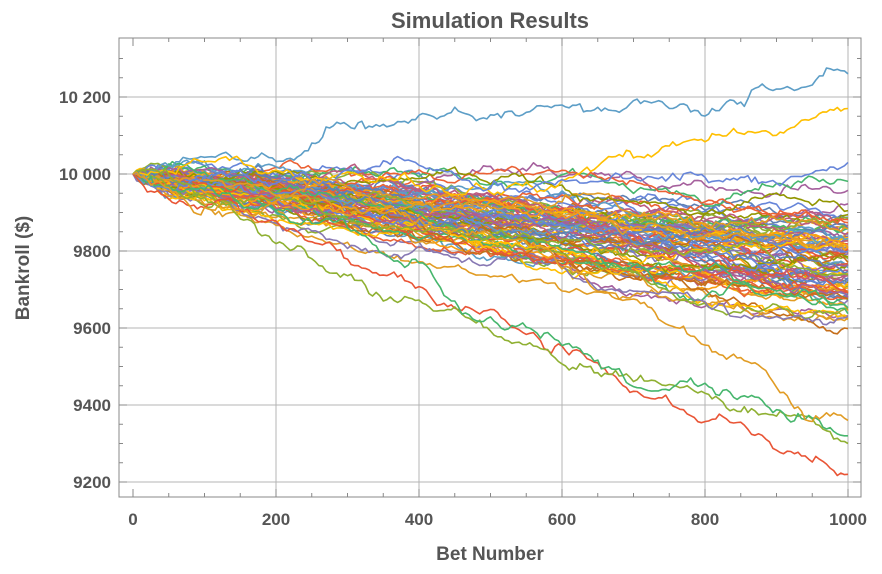 This screenshot has width=882, height=574. Describe the element at coordinates (92, 482) in the screenshot. I see `y-tick-label-9200: 9200` at that location.